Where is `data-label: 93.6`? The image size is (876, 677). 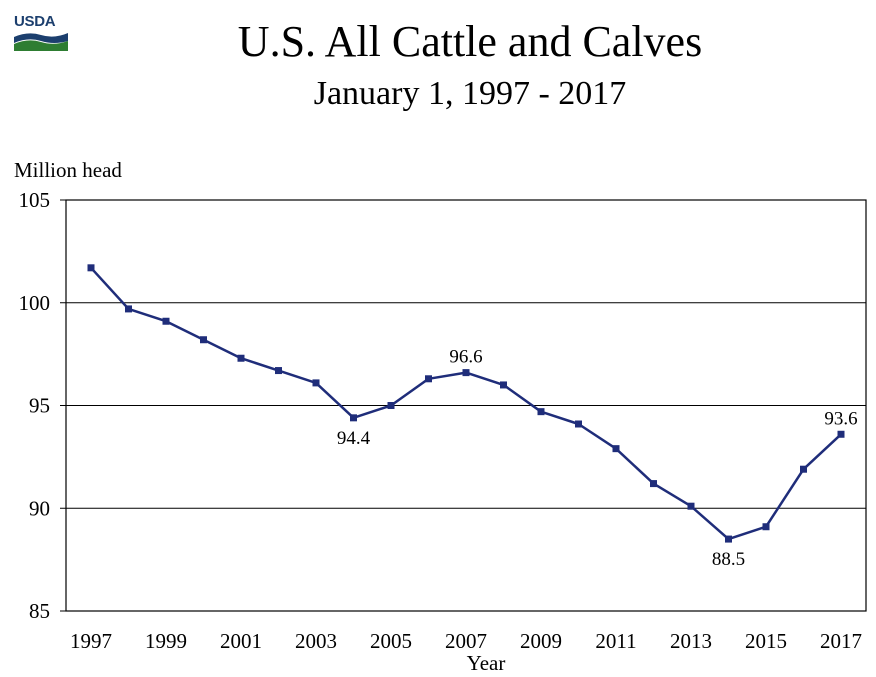 data-label: 93.6 is located at coordinates (840, 418).